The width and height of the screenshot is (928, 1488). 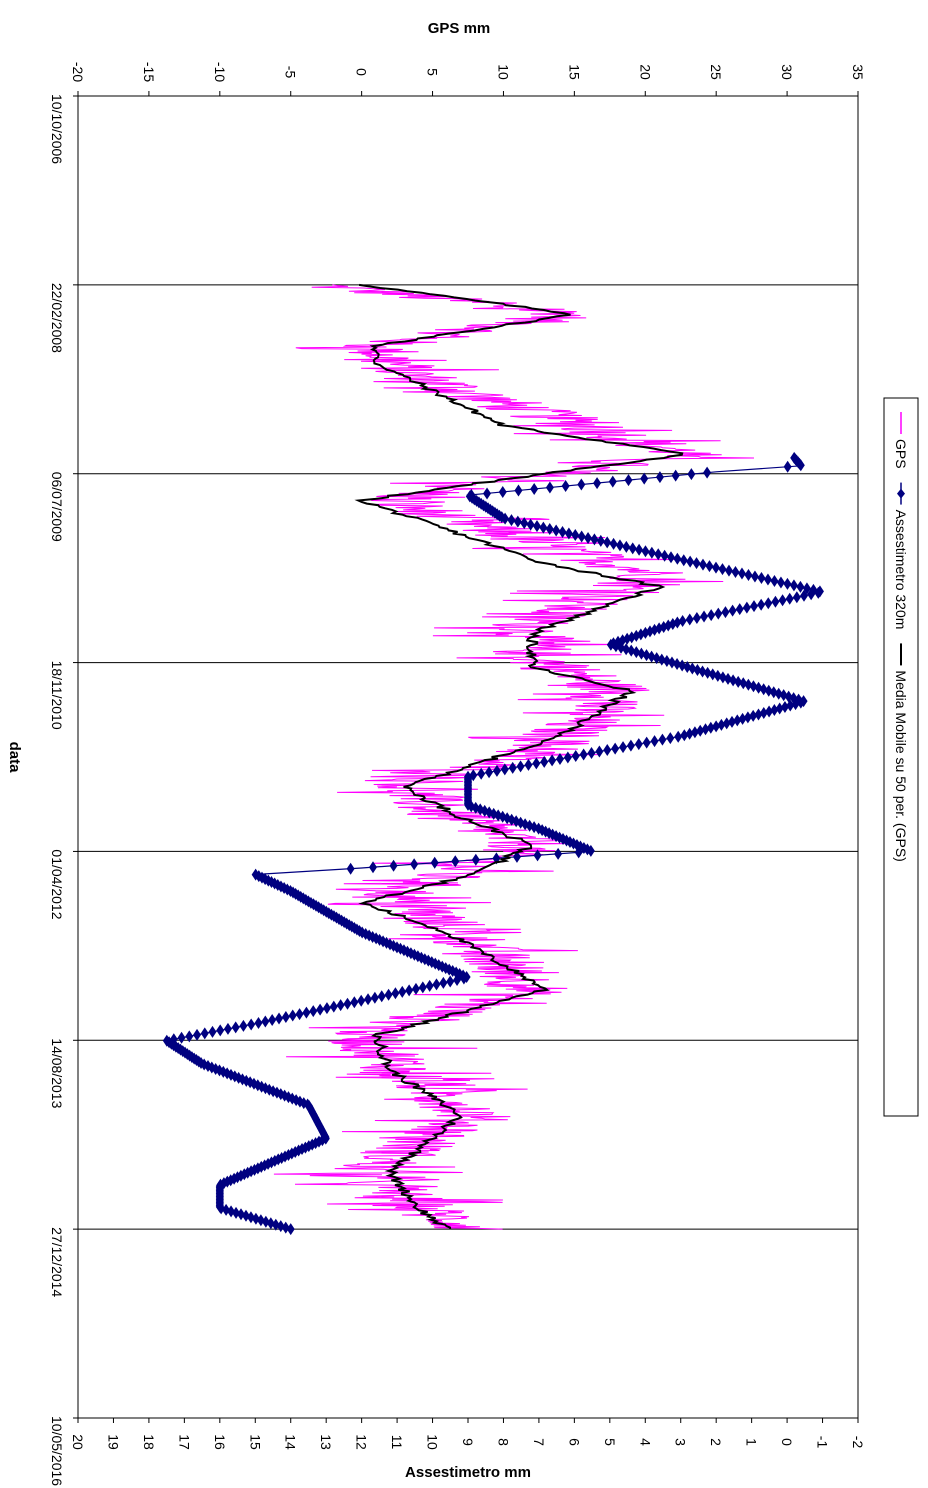 I want to click on legend-item-2: Media Mobile su 50 per. (GPS), so click(x=901, y=752).